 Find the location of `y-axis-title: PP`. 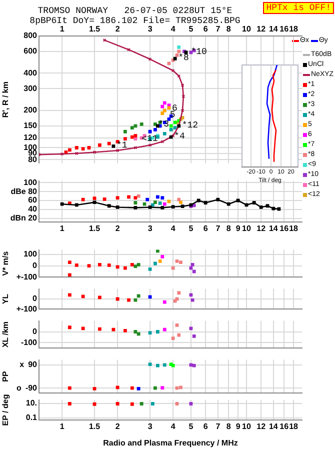

y-axis-title: PP is located at coordinates (5, 376).